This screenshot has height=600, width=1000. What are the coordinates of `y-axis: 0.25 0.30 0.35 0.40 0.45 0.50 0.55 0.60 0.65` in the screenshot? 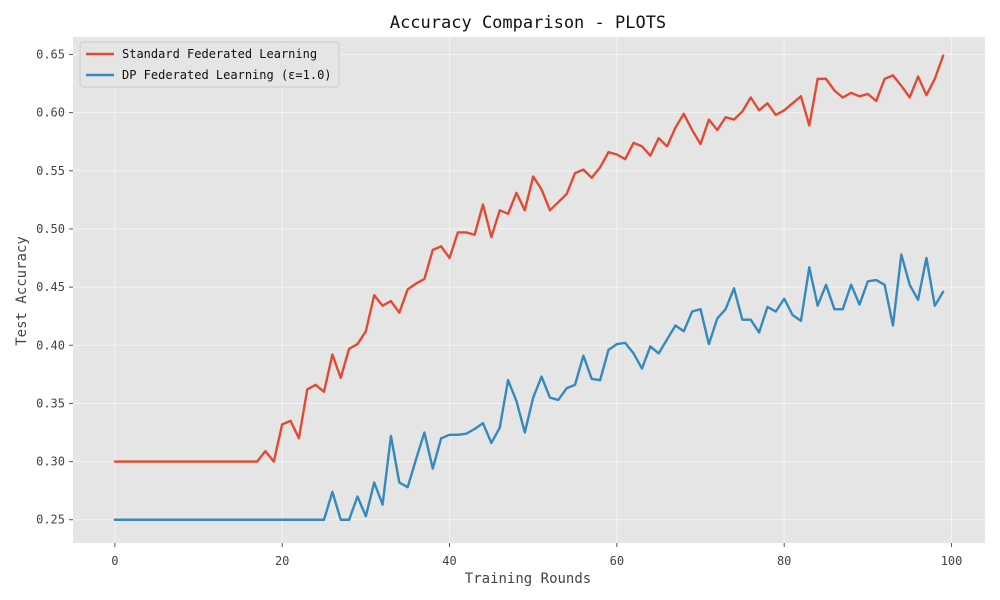 It's located at (54, 287).